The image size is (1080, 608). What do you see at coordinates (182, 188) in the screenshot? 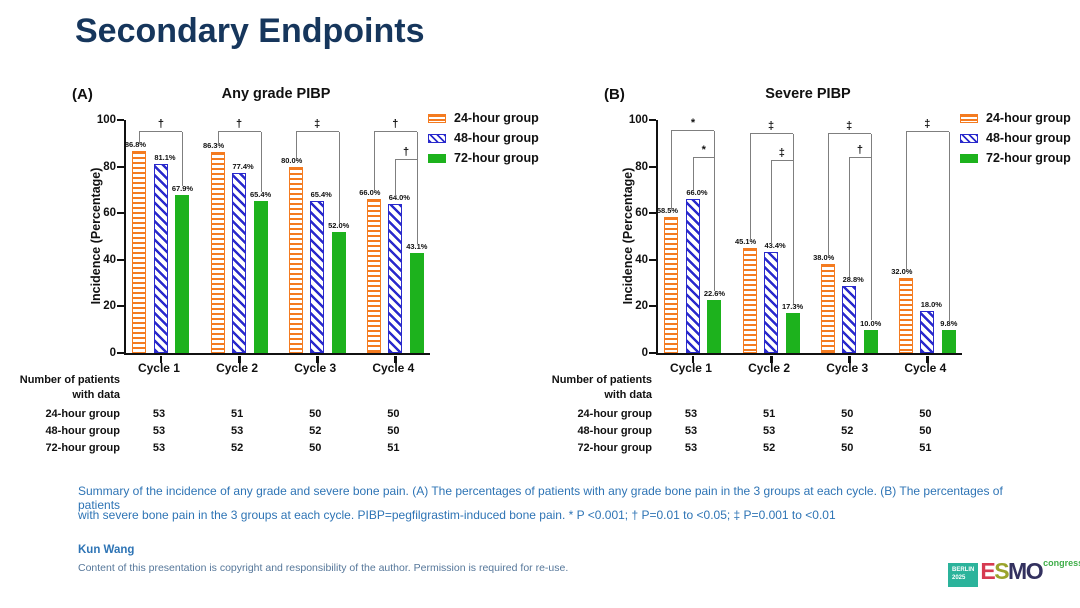
I see `value-label: 67.9%` at bounding box center [182, 188].